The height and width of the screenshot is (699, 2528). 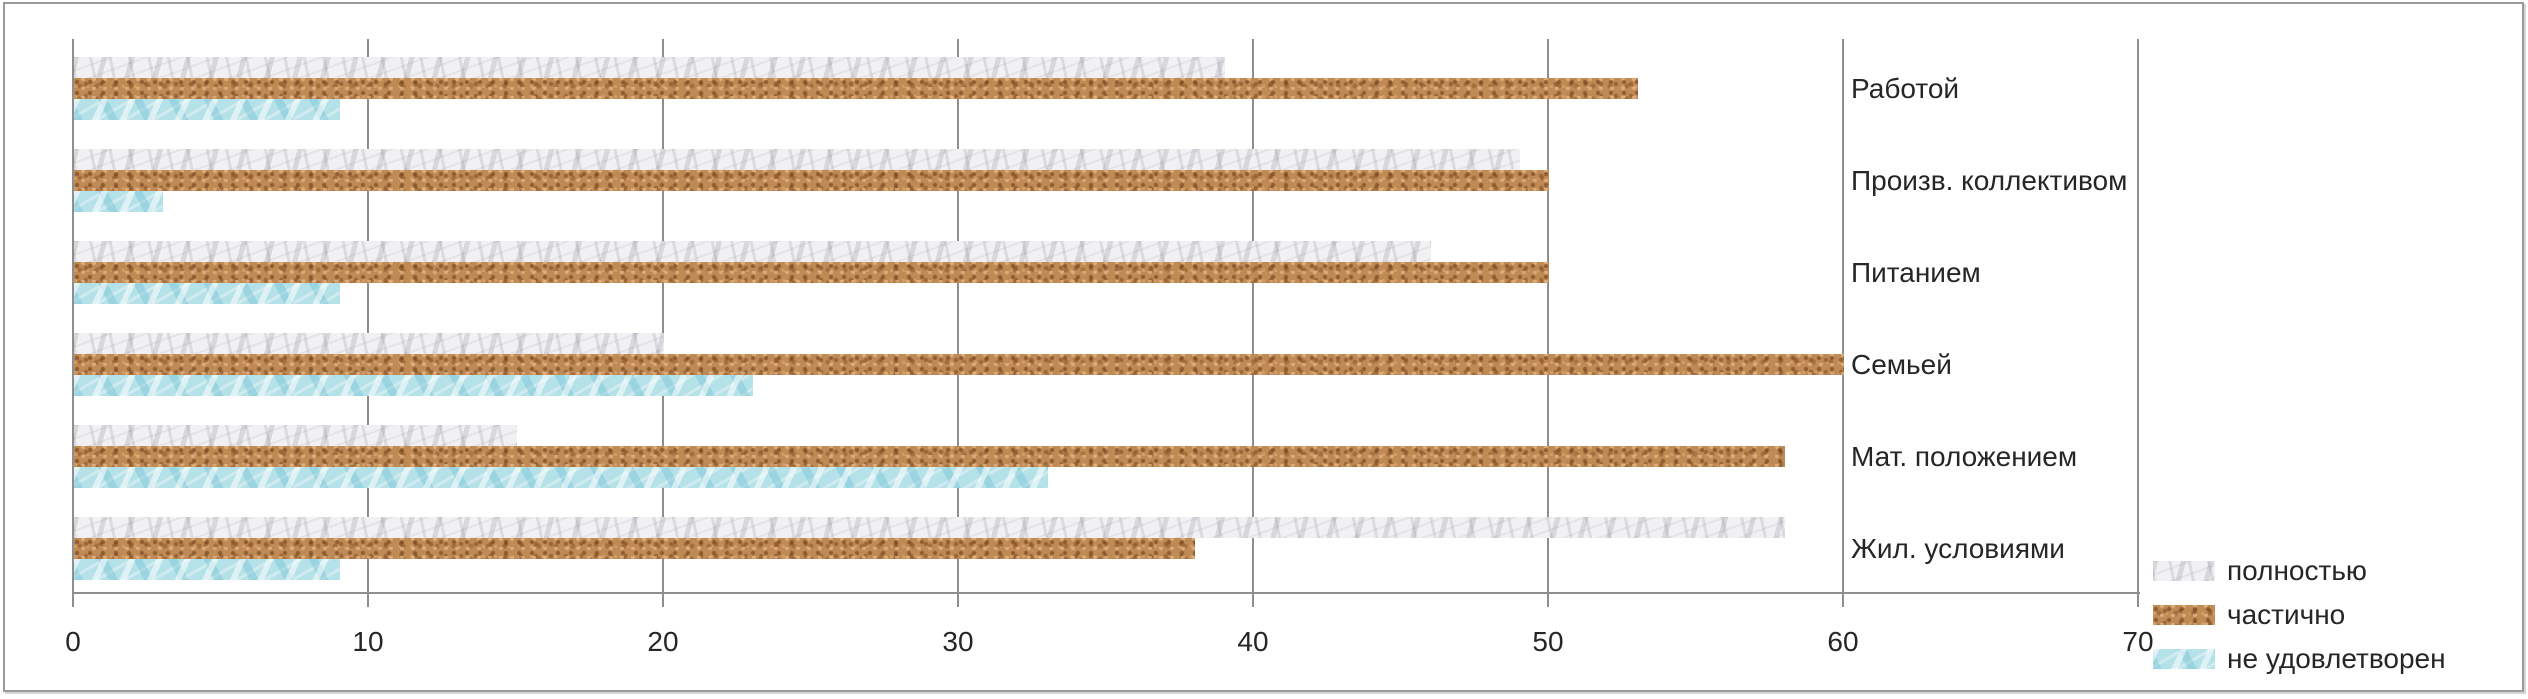 What do you see at coordinates (1964, 456) in the screenshot?
I see `category-label-mat-polozhen: Мат. положением` at bounding box center [1964, 456].